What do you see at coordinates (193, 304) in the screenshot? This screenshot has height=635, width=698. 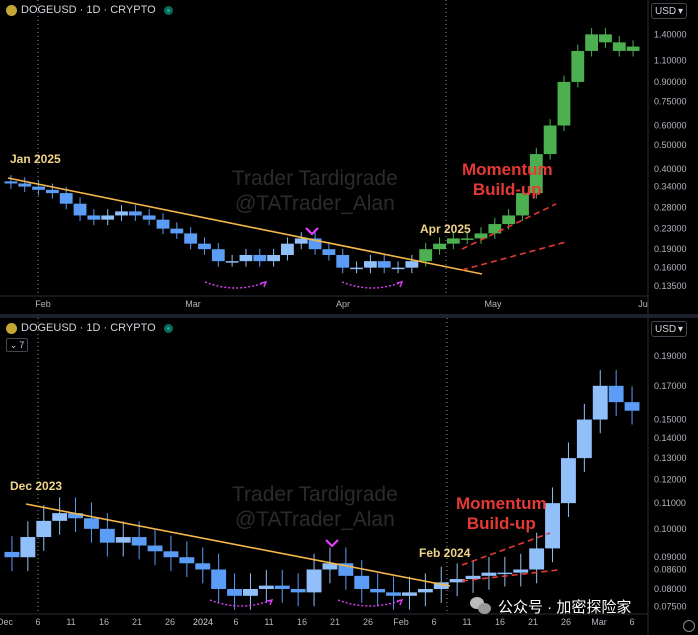 I see `time-tick-label: Mar` at bounding box center [193, 304].